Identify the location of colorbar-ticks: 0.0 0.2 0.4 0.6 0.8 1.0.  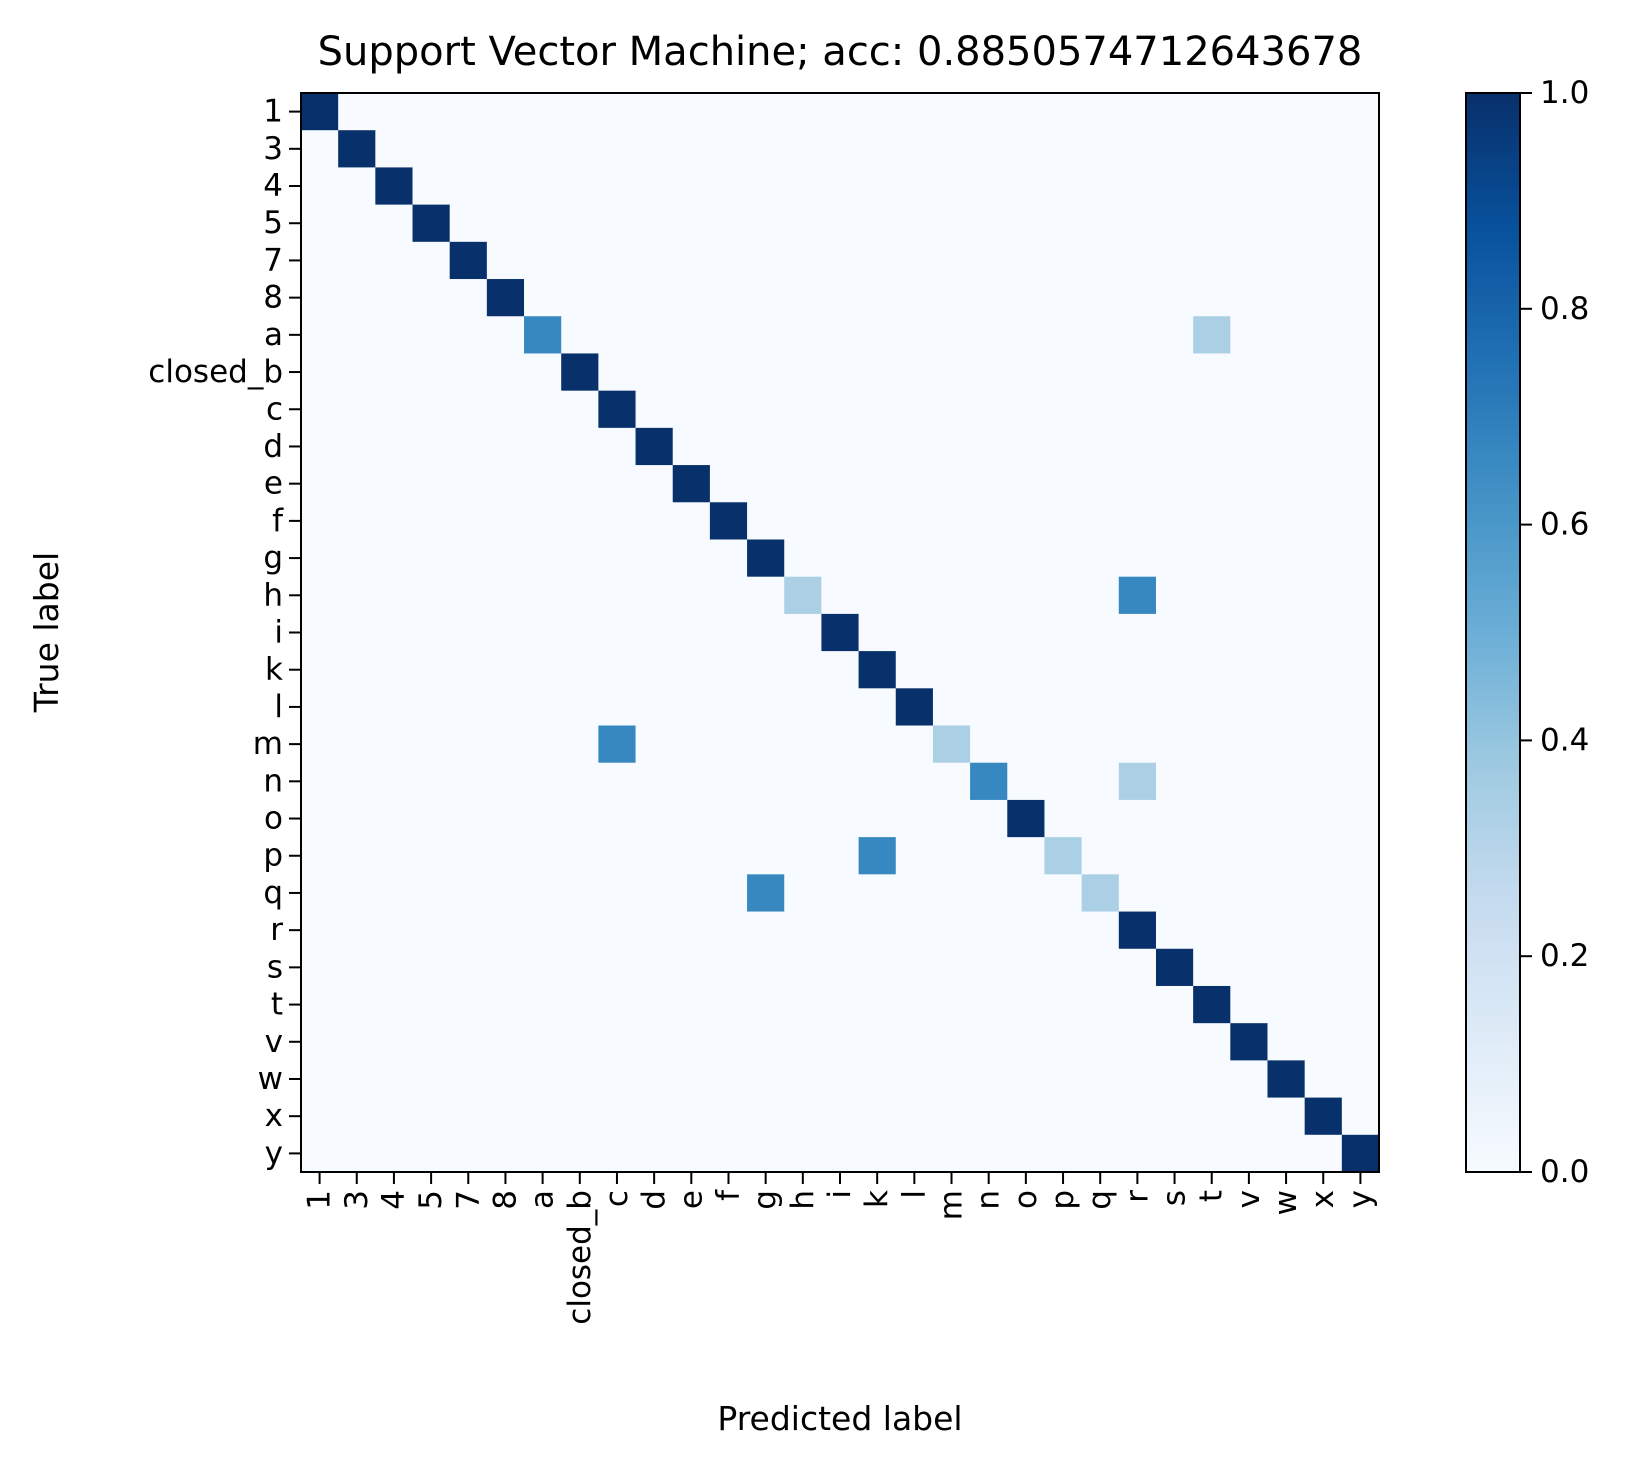
(1554, 632).